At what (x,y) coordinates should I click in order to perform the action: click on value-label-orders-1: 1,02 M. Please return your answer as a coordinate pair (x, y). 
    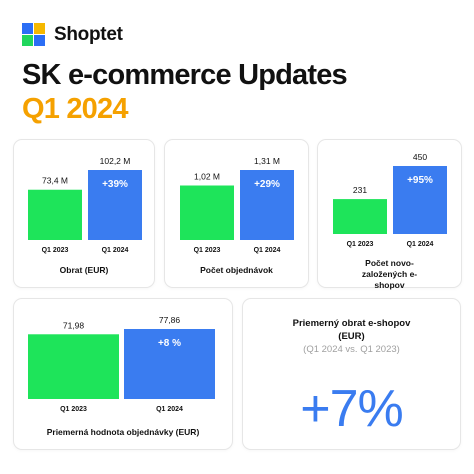
    Looking at the image, I should click on (207, 176).